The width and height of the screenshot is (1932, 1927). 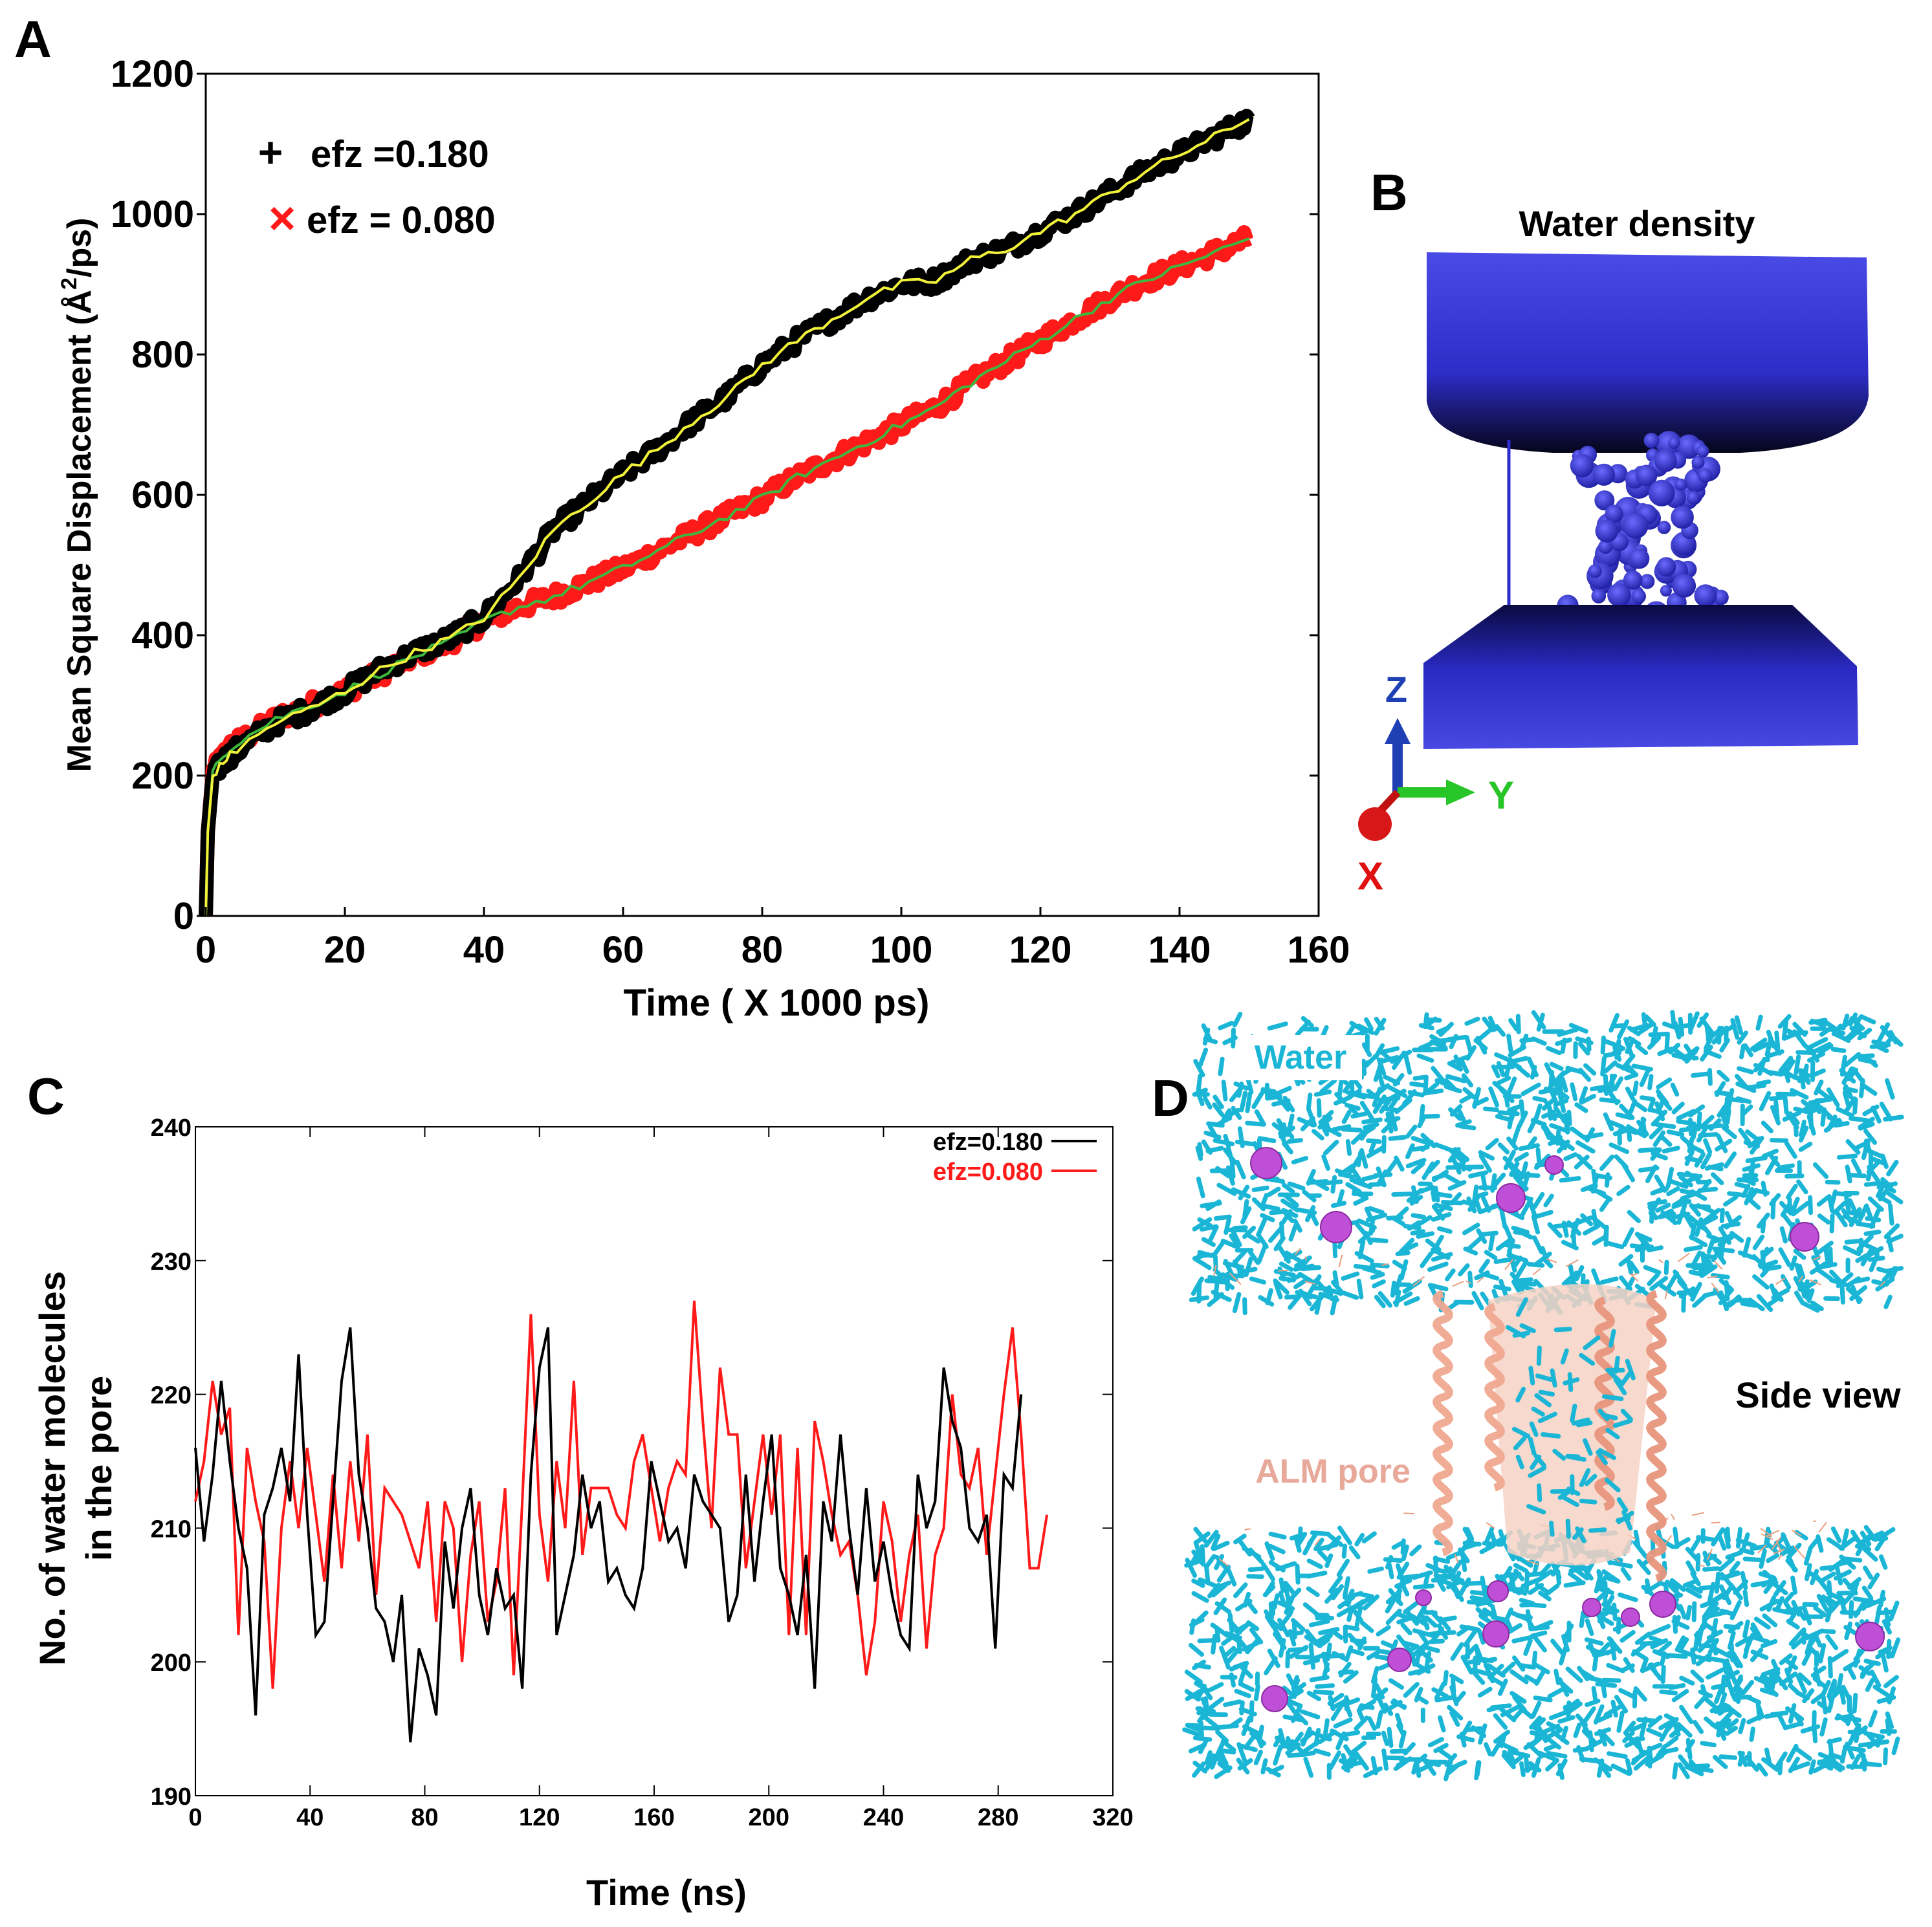 I want to click on pore-water-molecules, so click(x=1571, y=1420).